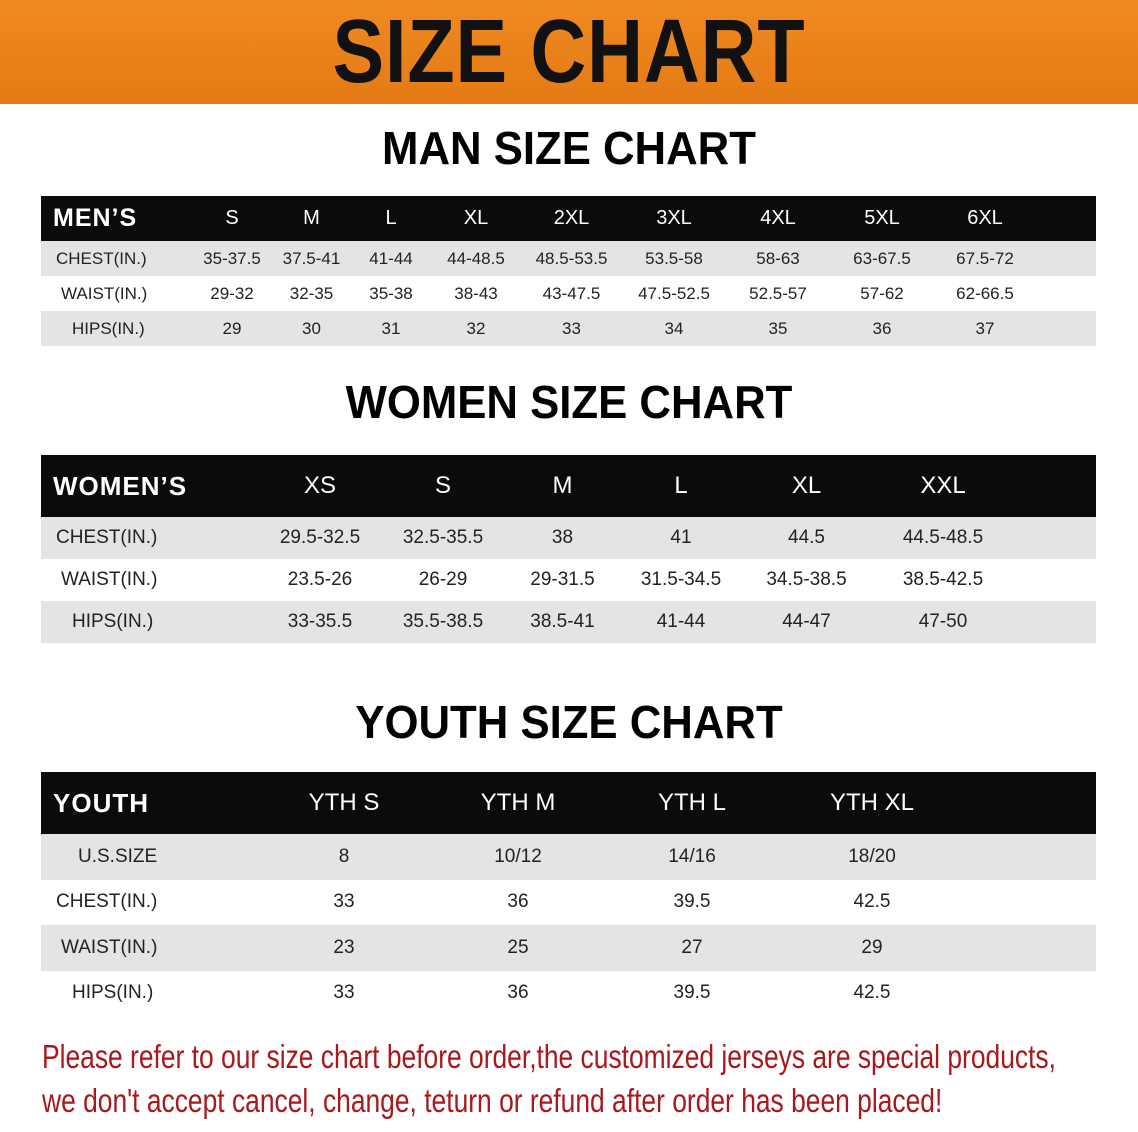 The width and height of the screenshot is (1138, 1132). Describe the element at coordinates (562, 579) in the screenshot. I see `table-cell: 29-31.5` at that location.